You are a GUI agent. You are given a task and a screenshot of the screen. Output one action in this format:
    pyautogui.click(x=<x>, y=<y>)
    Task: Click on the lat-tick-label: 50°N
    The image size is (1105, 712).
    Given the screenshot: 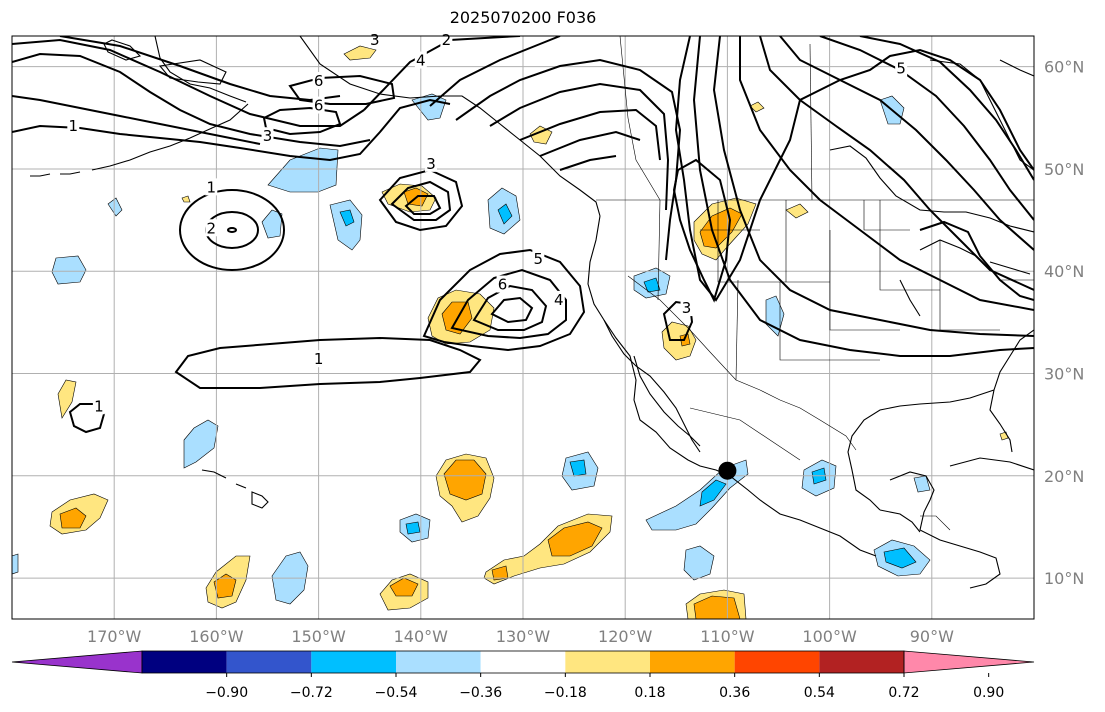 What is the action you would take?
    pyautogui.click(x=1064, y=169)
    